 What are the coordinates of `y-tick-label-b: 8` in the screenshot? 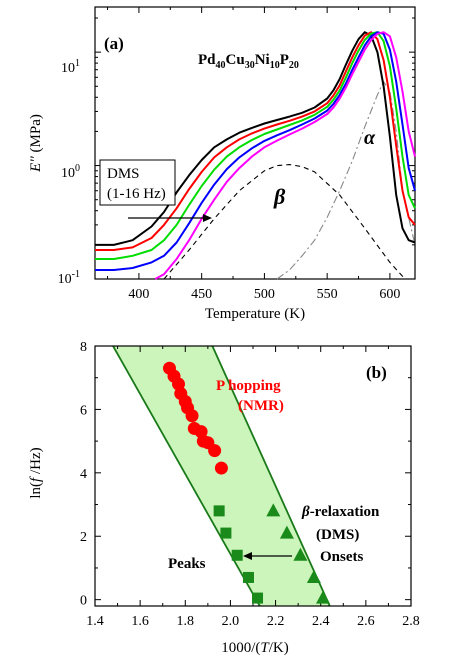 It's located at (83, 347).